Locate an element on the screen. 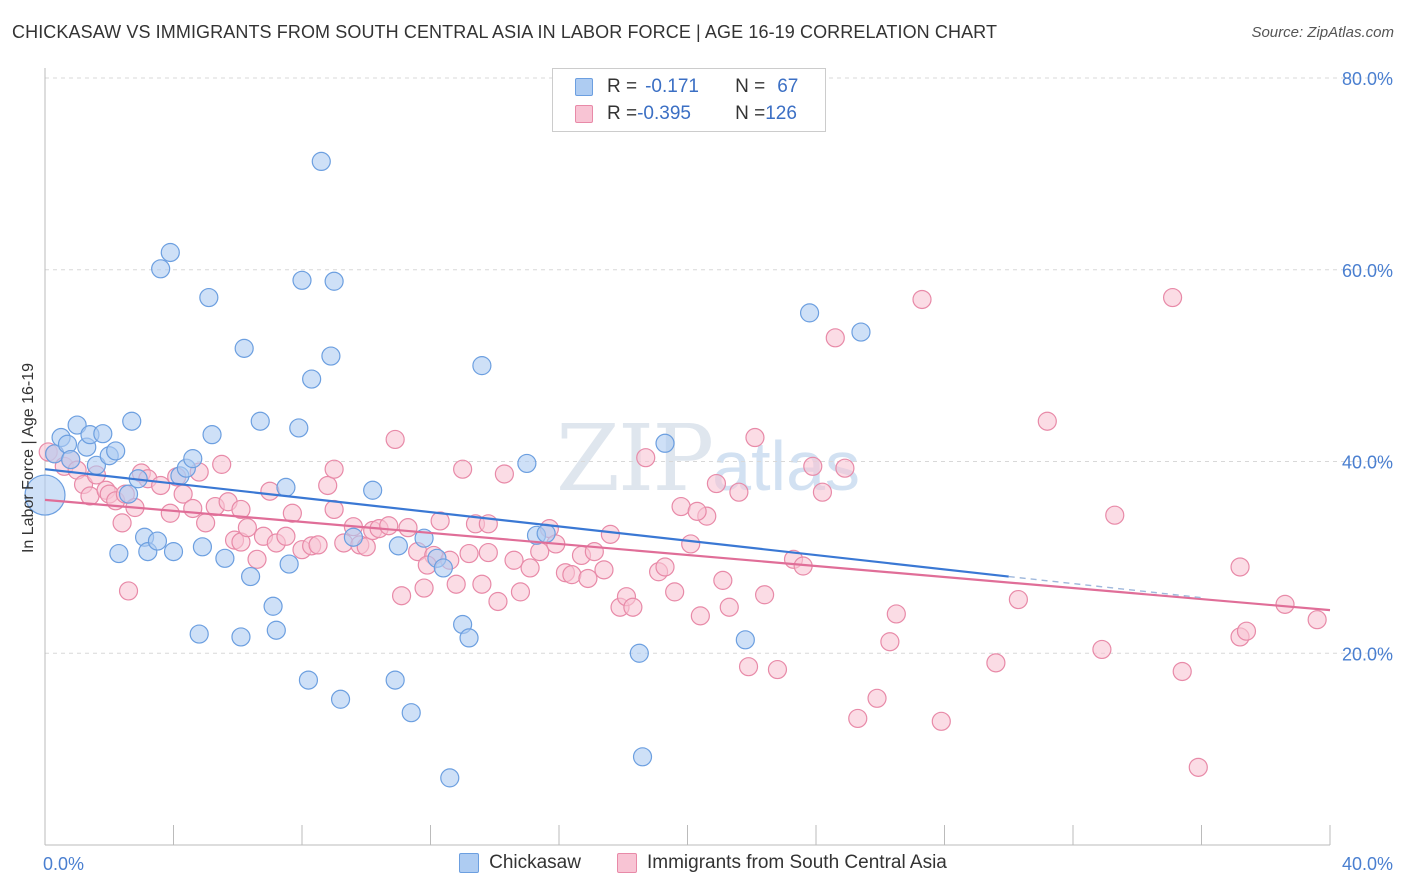  legend-label-chickasaw: Chickasaw is located at coordinates (535, 862).